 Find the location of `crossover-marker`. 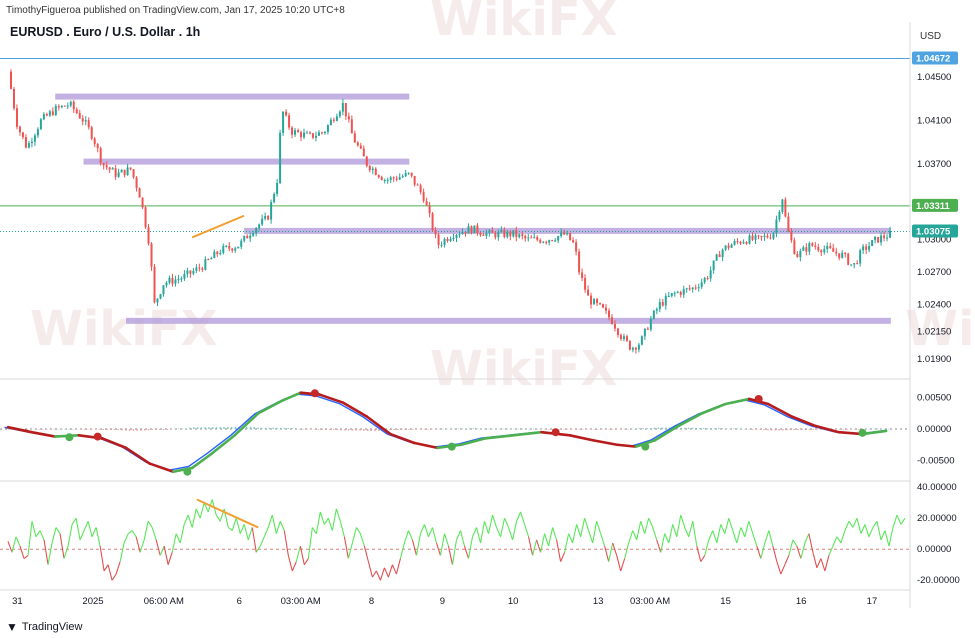

crossover-marker is located at coordinates (187, 471).